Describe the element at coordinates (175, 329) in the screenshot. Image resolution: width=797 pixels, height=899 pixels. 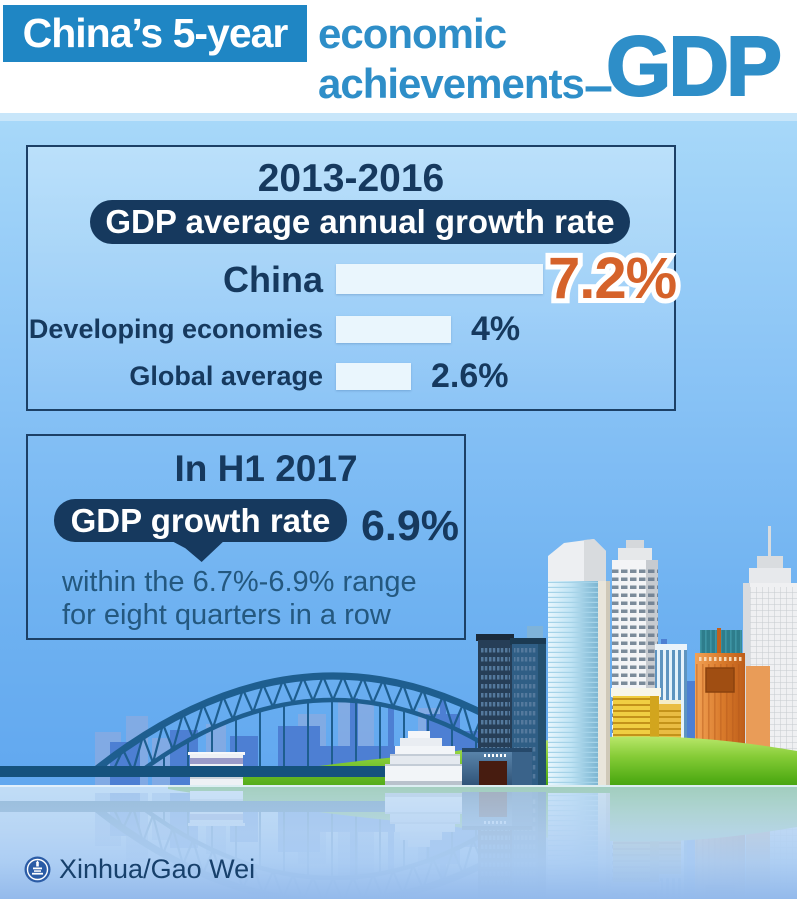
I see `bar-label-developing: Developing economies` at that location.